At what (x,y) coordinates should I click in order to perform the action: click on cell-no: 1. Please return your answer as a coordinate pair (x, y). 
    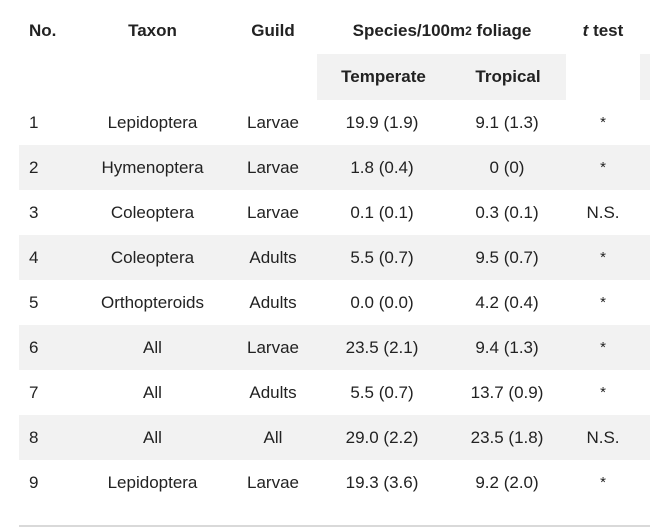
    Looking at the image, I should click on (34, 122).